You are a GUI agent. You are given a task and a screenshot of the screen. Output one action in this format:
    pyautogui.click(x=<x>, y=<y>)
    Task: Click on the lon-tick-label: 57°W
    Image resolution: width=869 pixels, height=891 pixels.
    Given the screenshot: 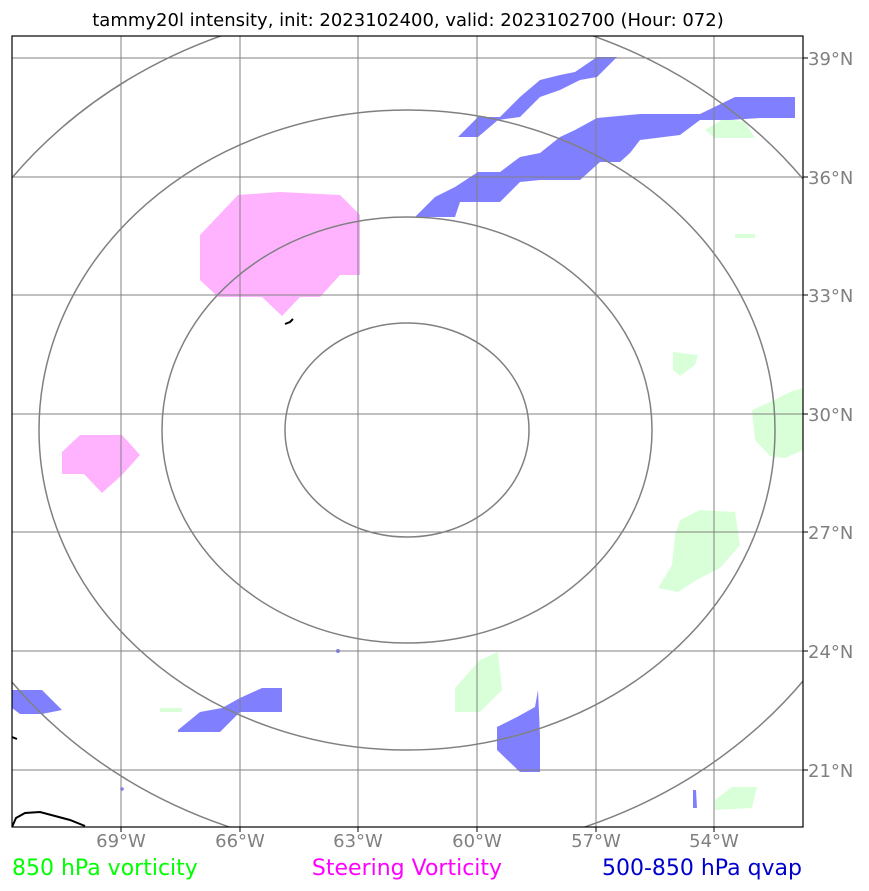 What is the action you would take?
    pyautogui.click(x=596, y=841)
    